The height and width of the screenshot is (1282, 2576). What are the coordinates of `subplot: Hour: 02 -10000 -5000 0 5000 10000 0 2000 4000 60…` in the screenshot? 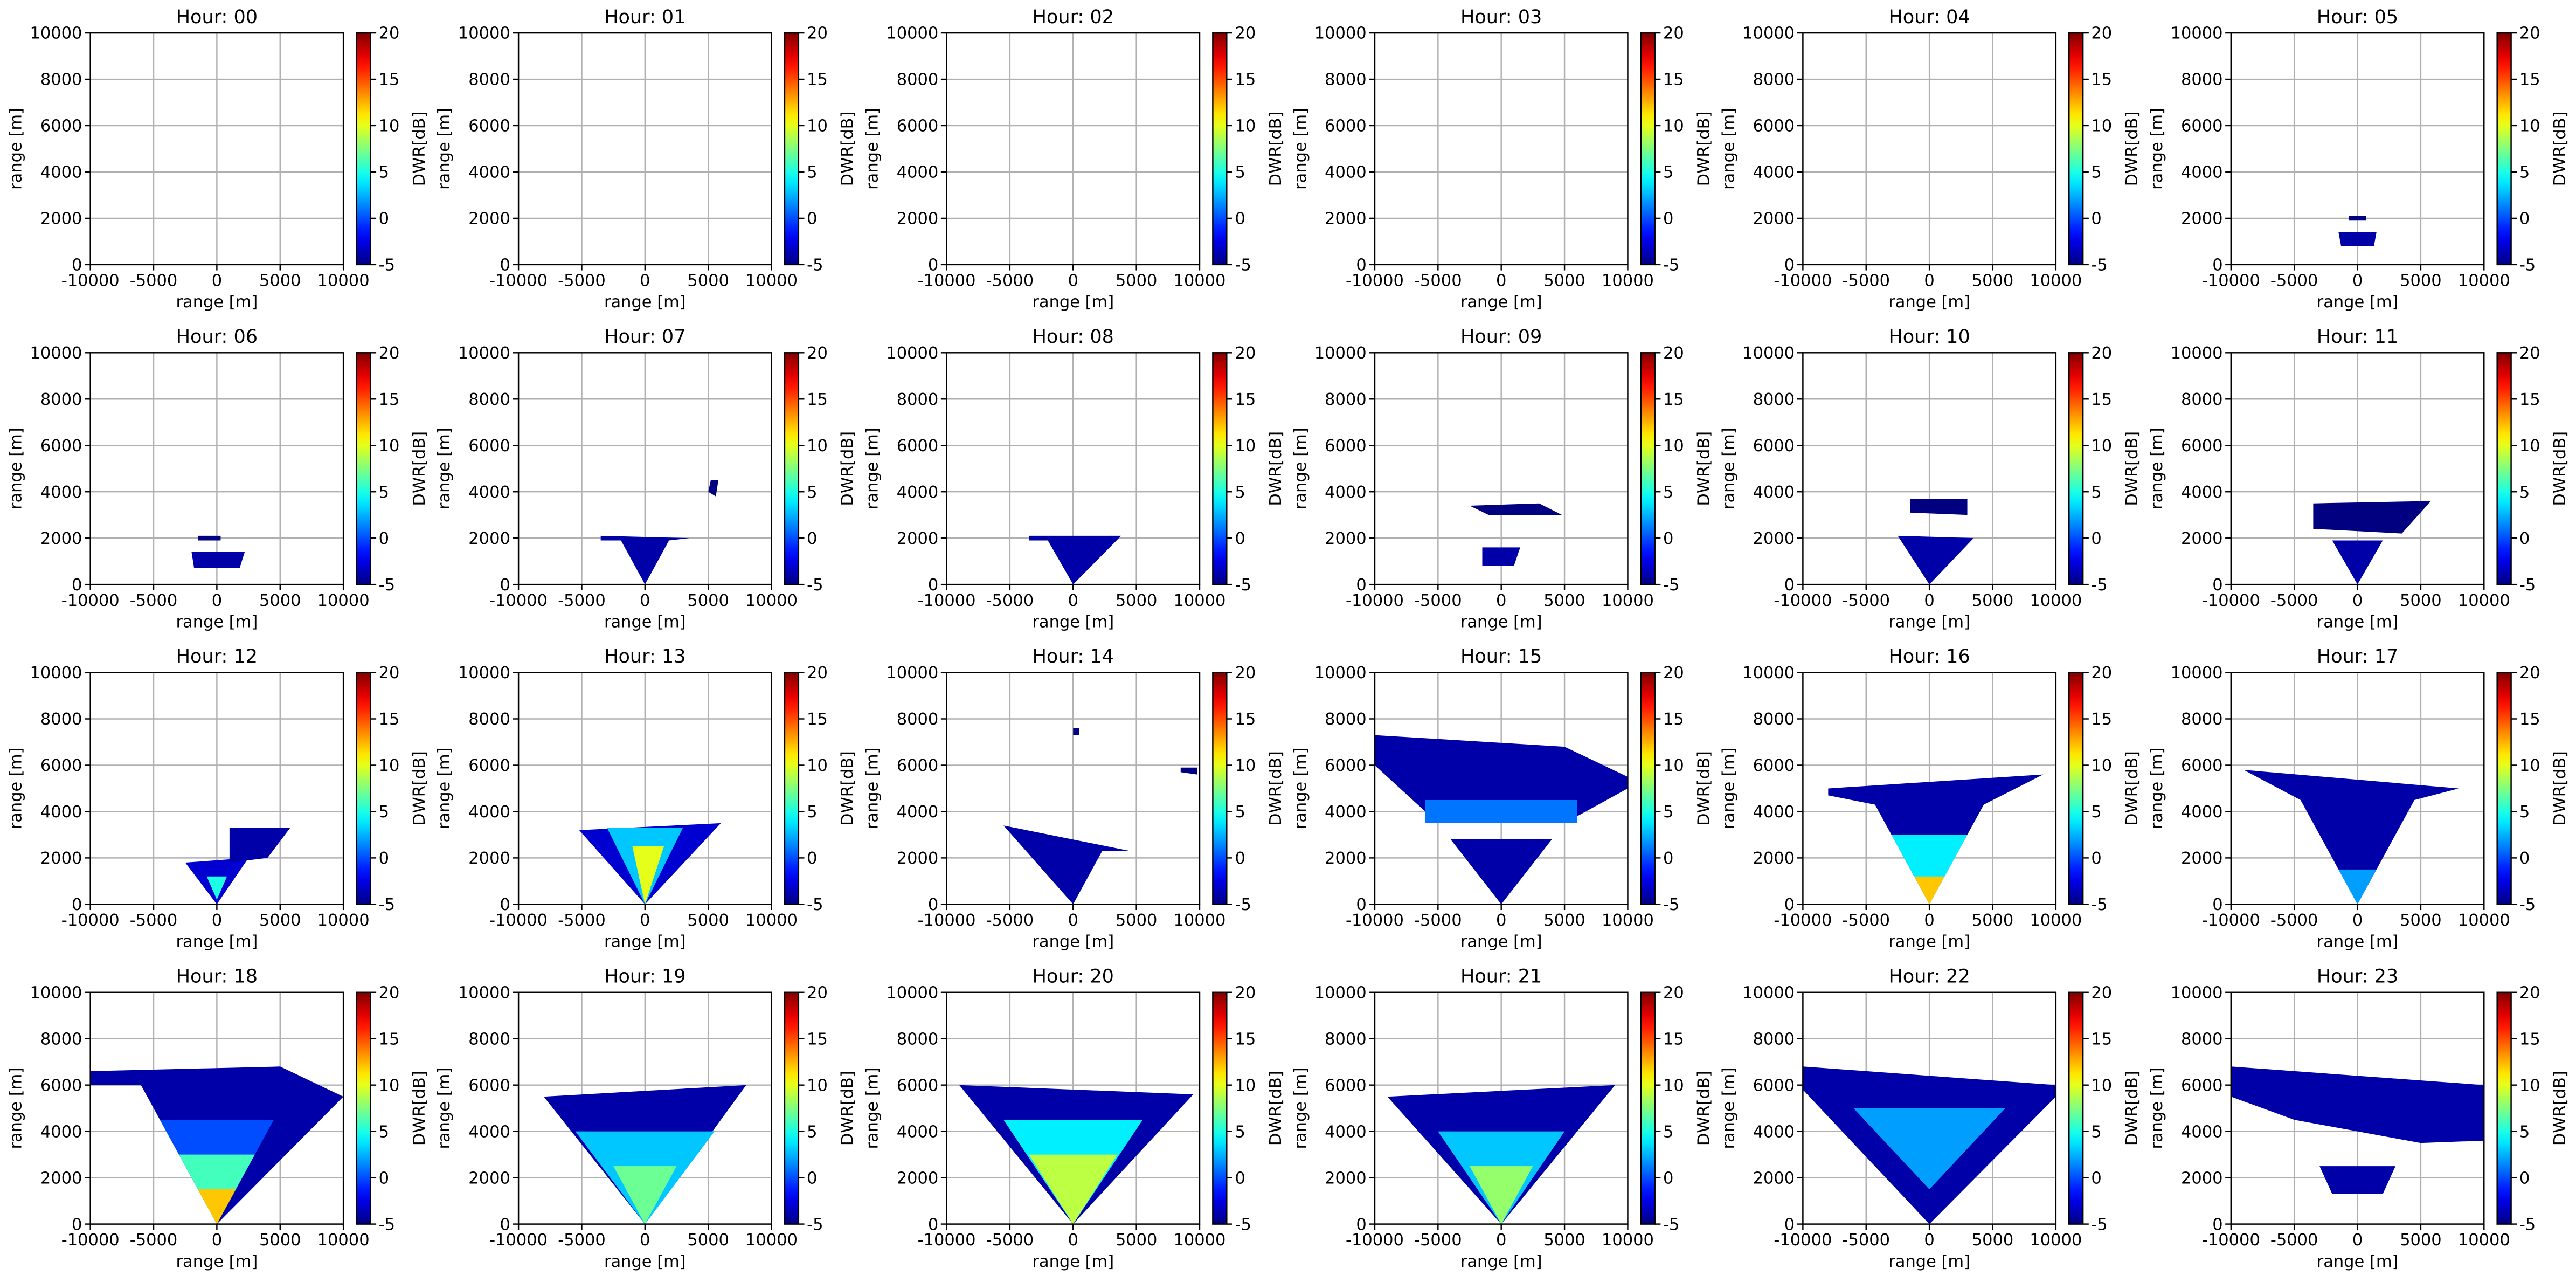 It's located at (1074, 159).